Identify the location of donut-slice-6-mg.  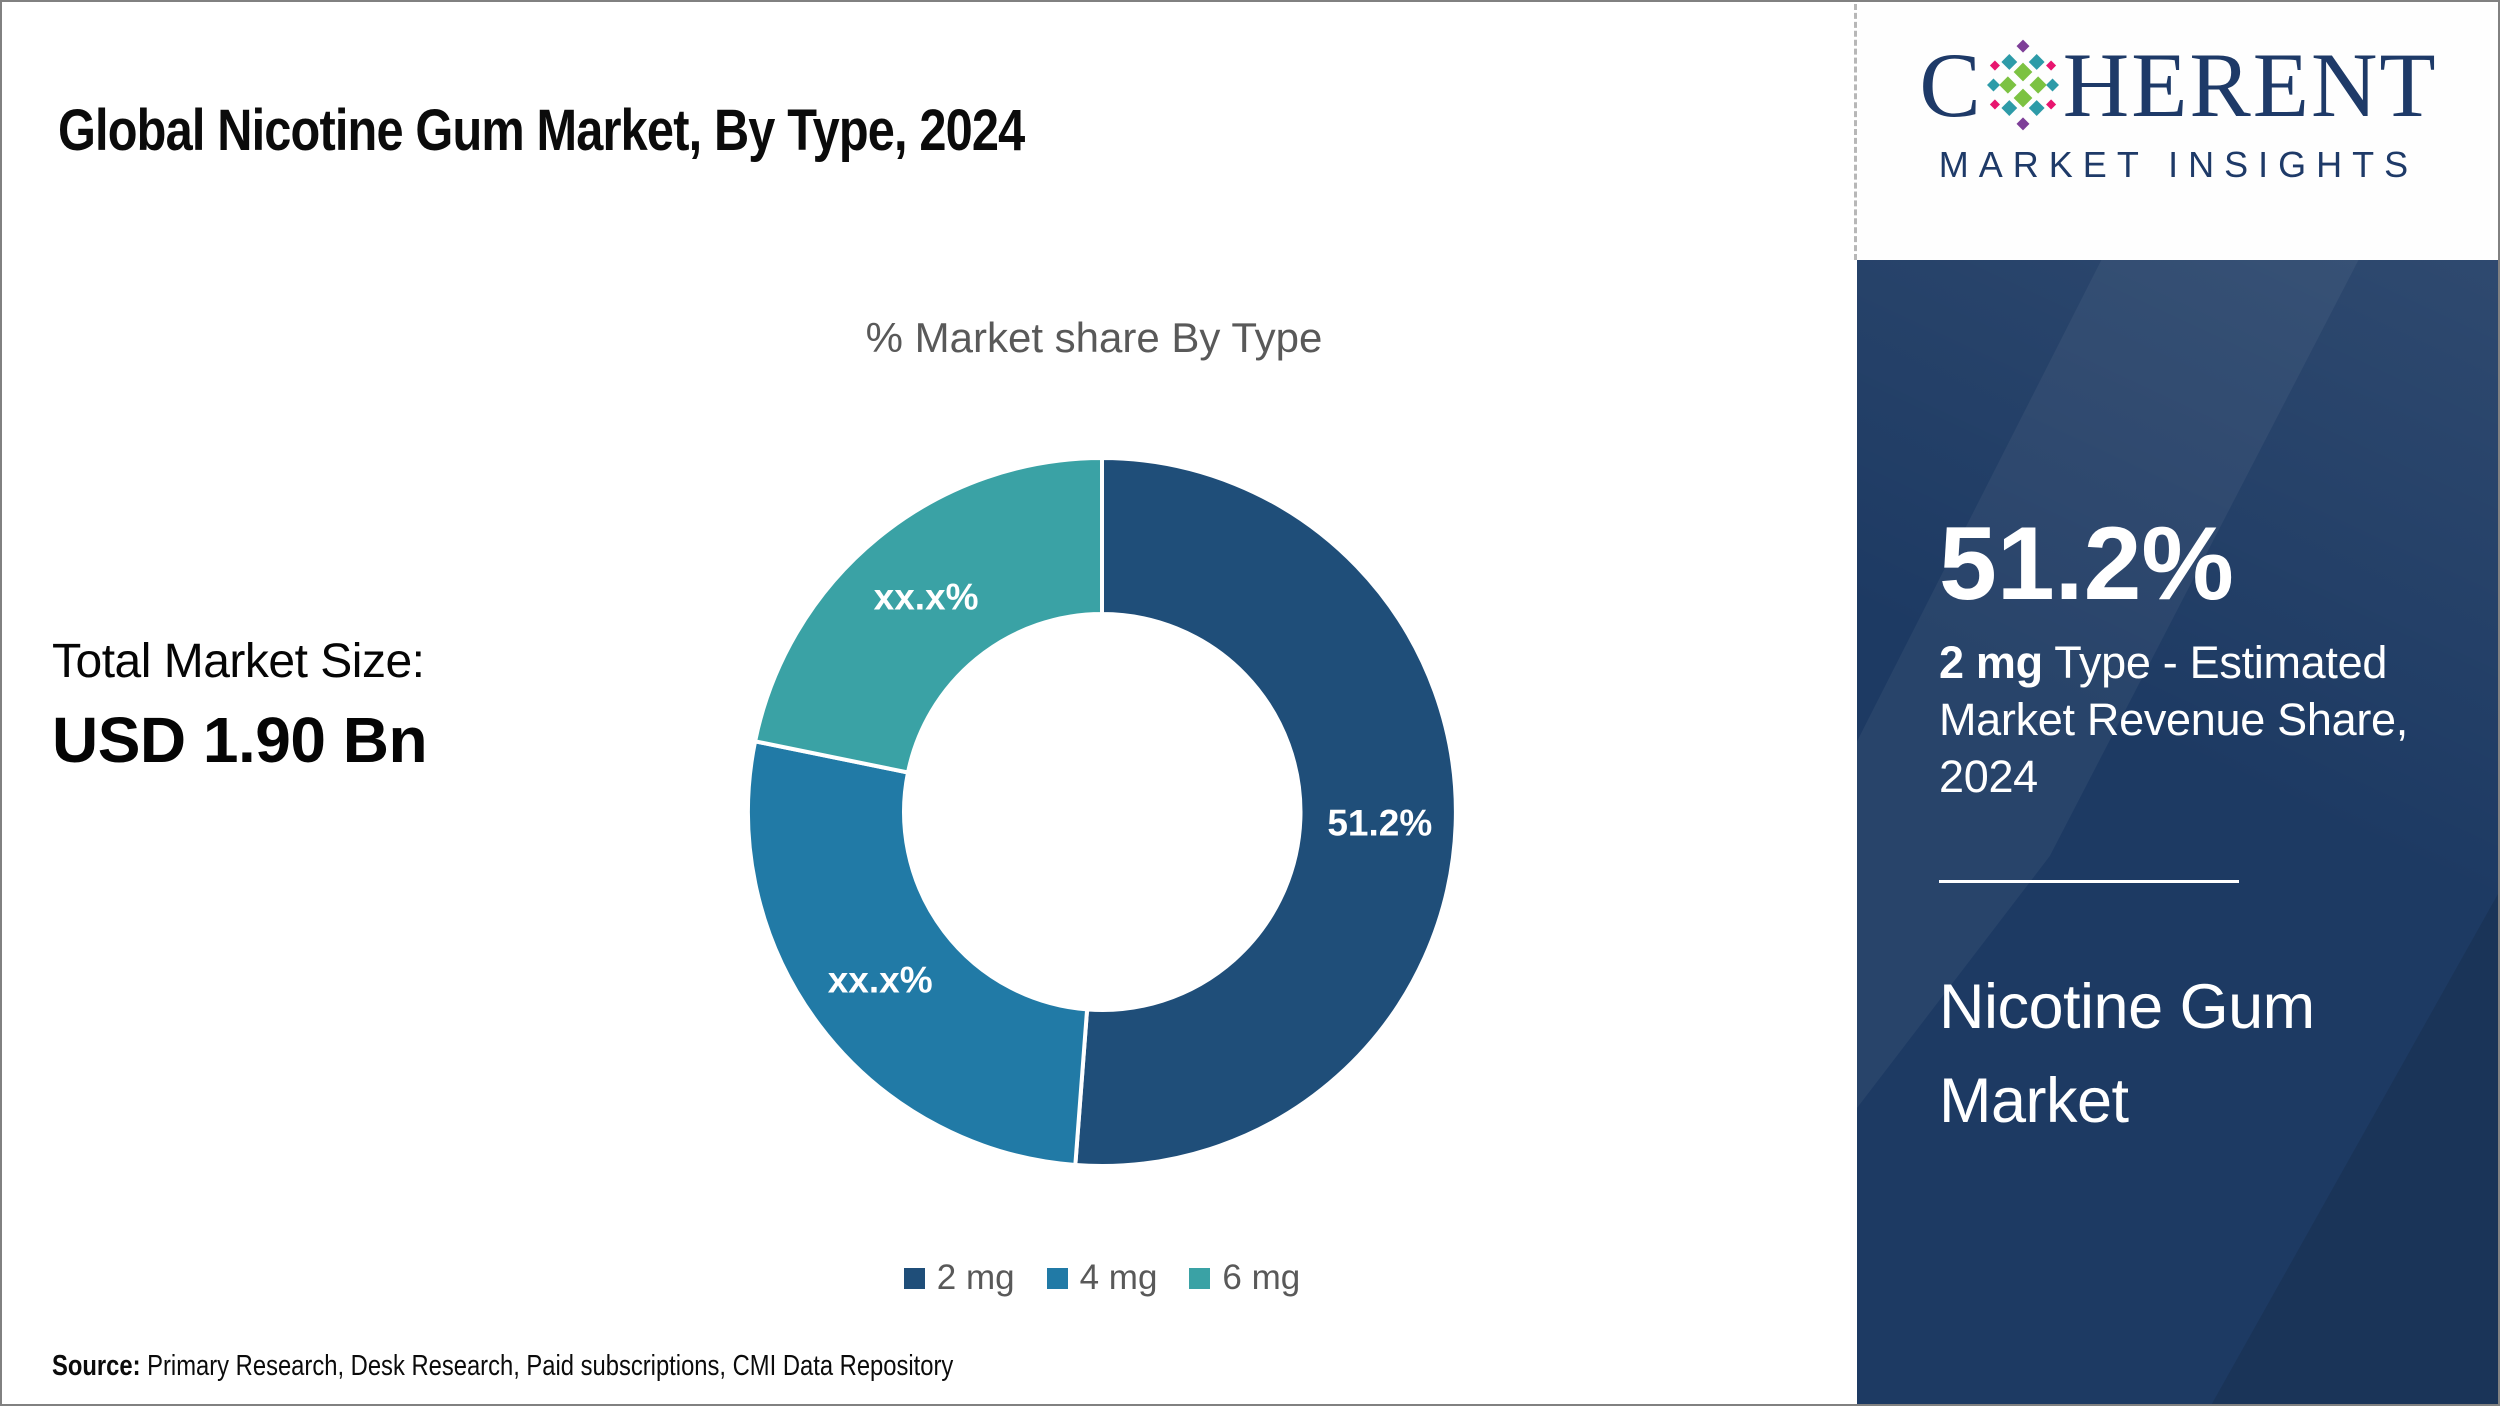
(928, 615).